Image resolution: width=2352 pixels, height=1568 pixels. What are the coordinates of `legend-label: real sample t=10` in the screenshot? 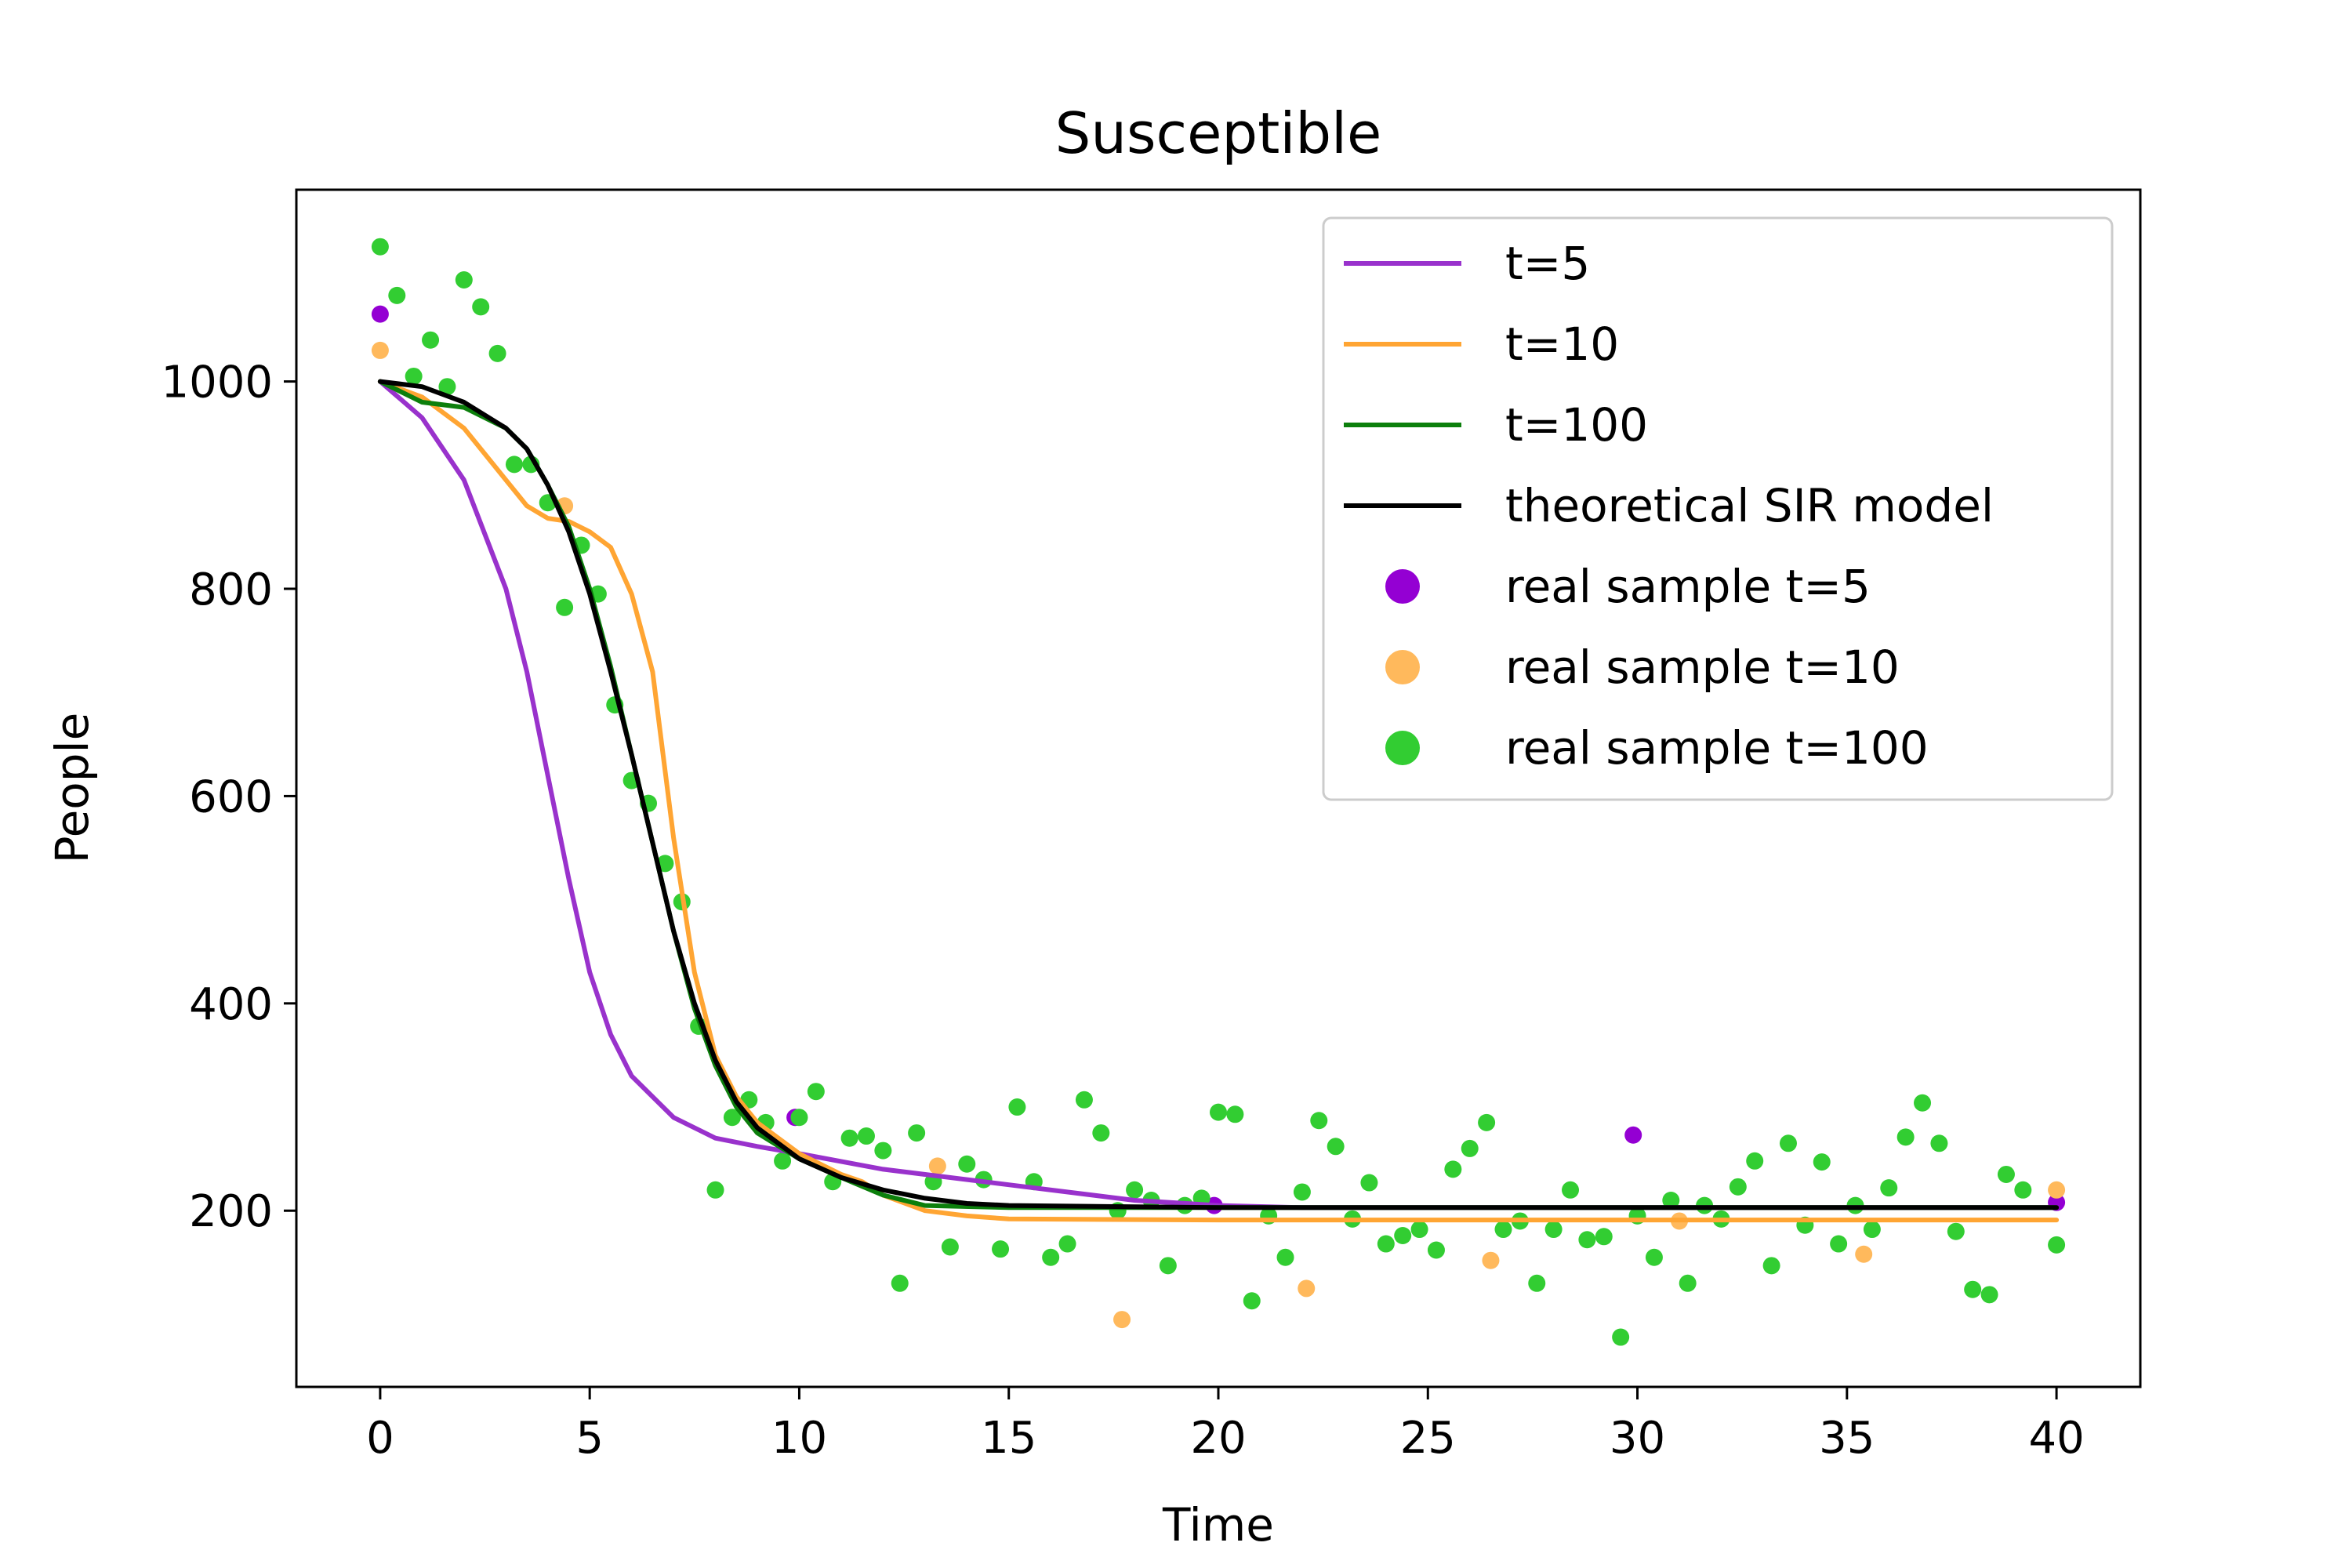 It's located at (1703, 667).